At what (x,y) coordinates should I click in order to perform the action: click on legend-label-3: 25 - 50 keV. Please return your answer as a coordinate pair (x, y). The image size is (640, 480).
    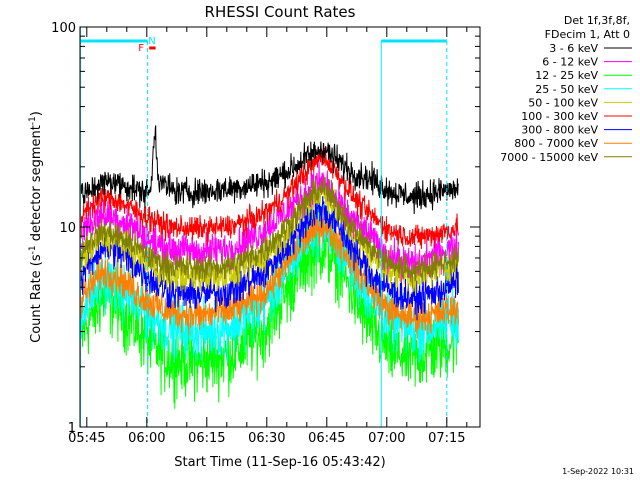
    Looking at the image, I should click on (566, 89).